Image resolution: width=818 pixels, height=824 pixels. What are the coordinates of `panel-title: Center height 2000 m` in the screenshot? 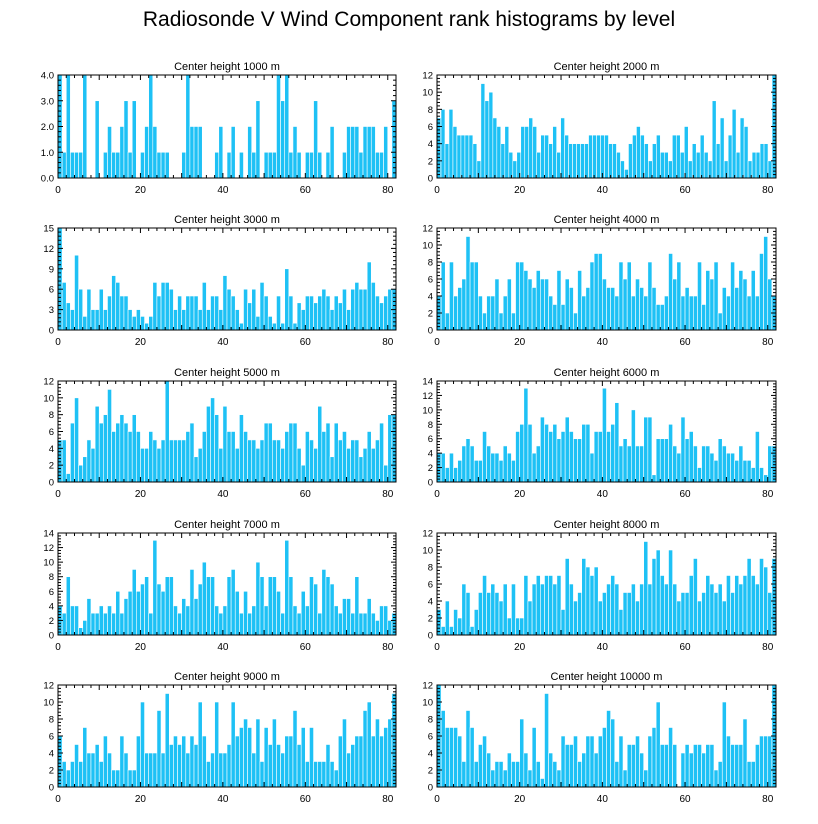 It's located at (607, 67).